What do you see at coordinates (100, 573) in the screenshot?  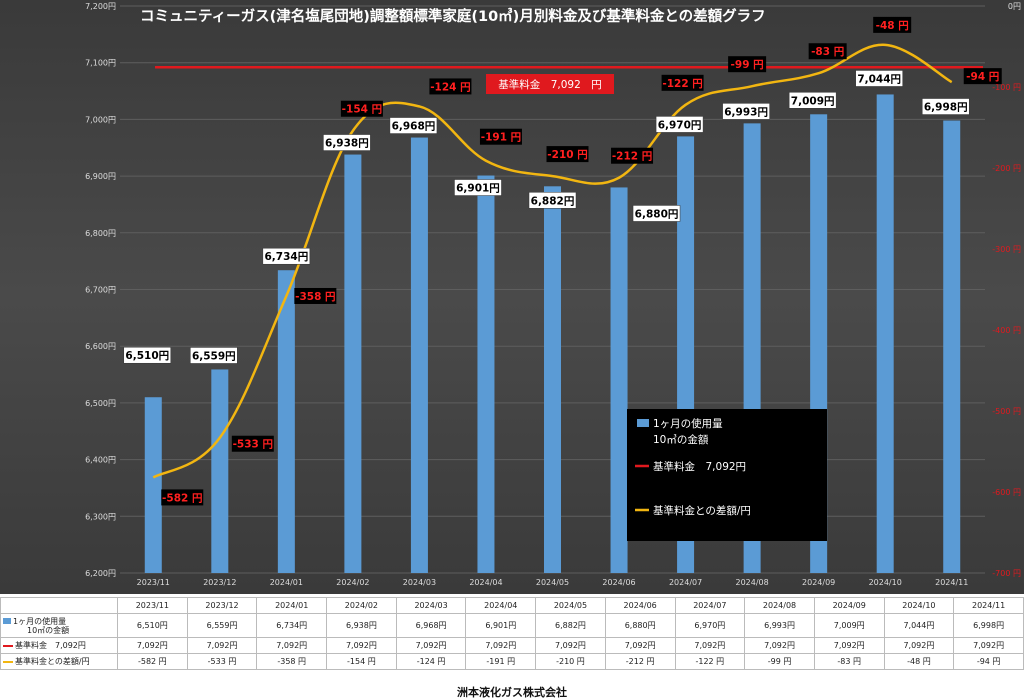 I see `left-axis-tick-label: 6,200円` at bounding box center [100, 573].